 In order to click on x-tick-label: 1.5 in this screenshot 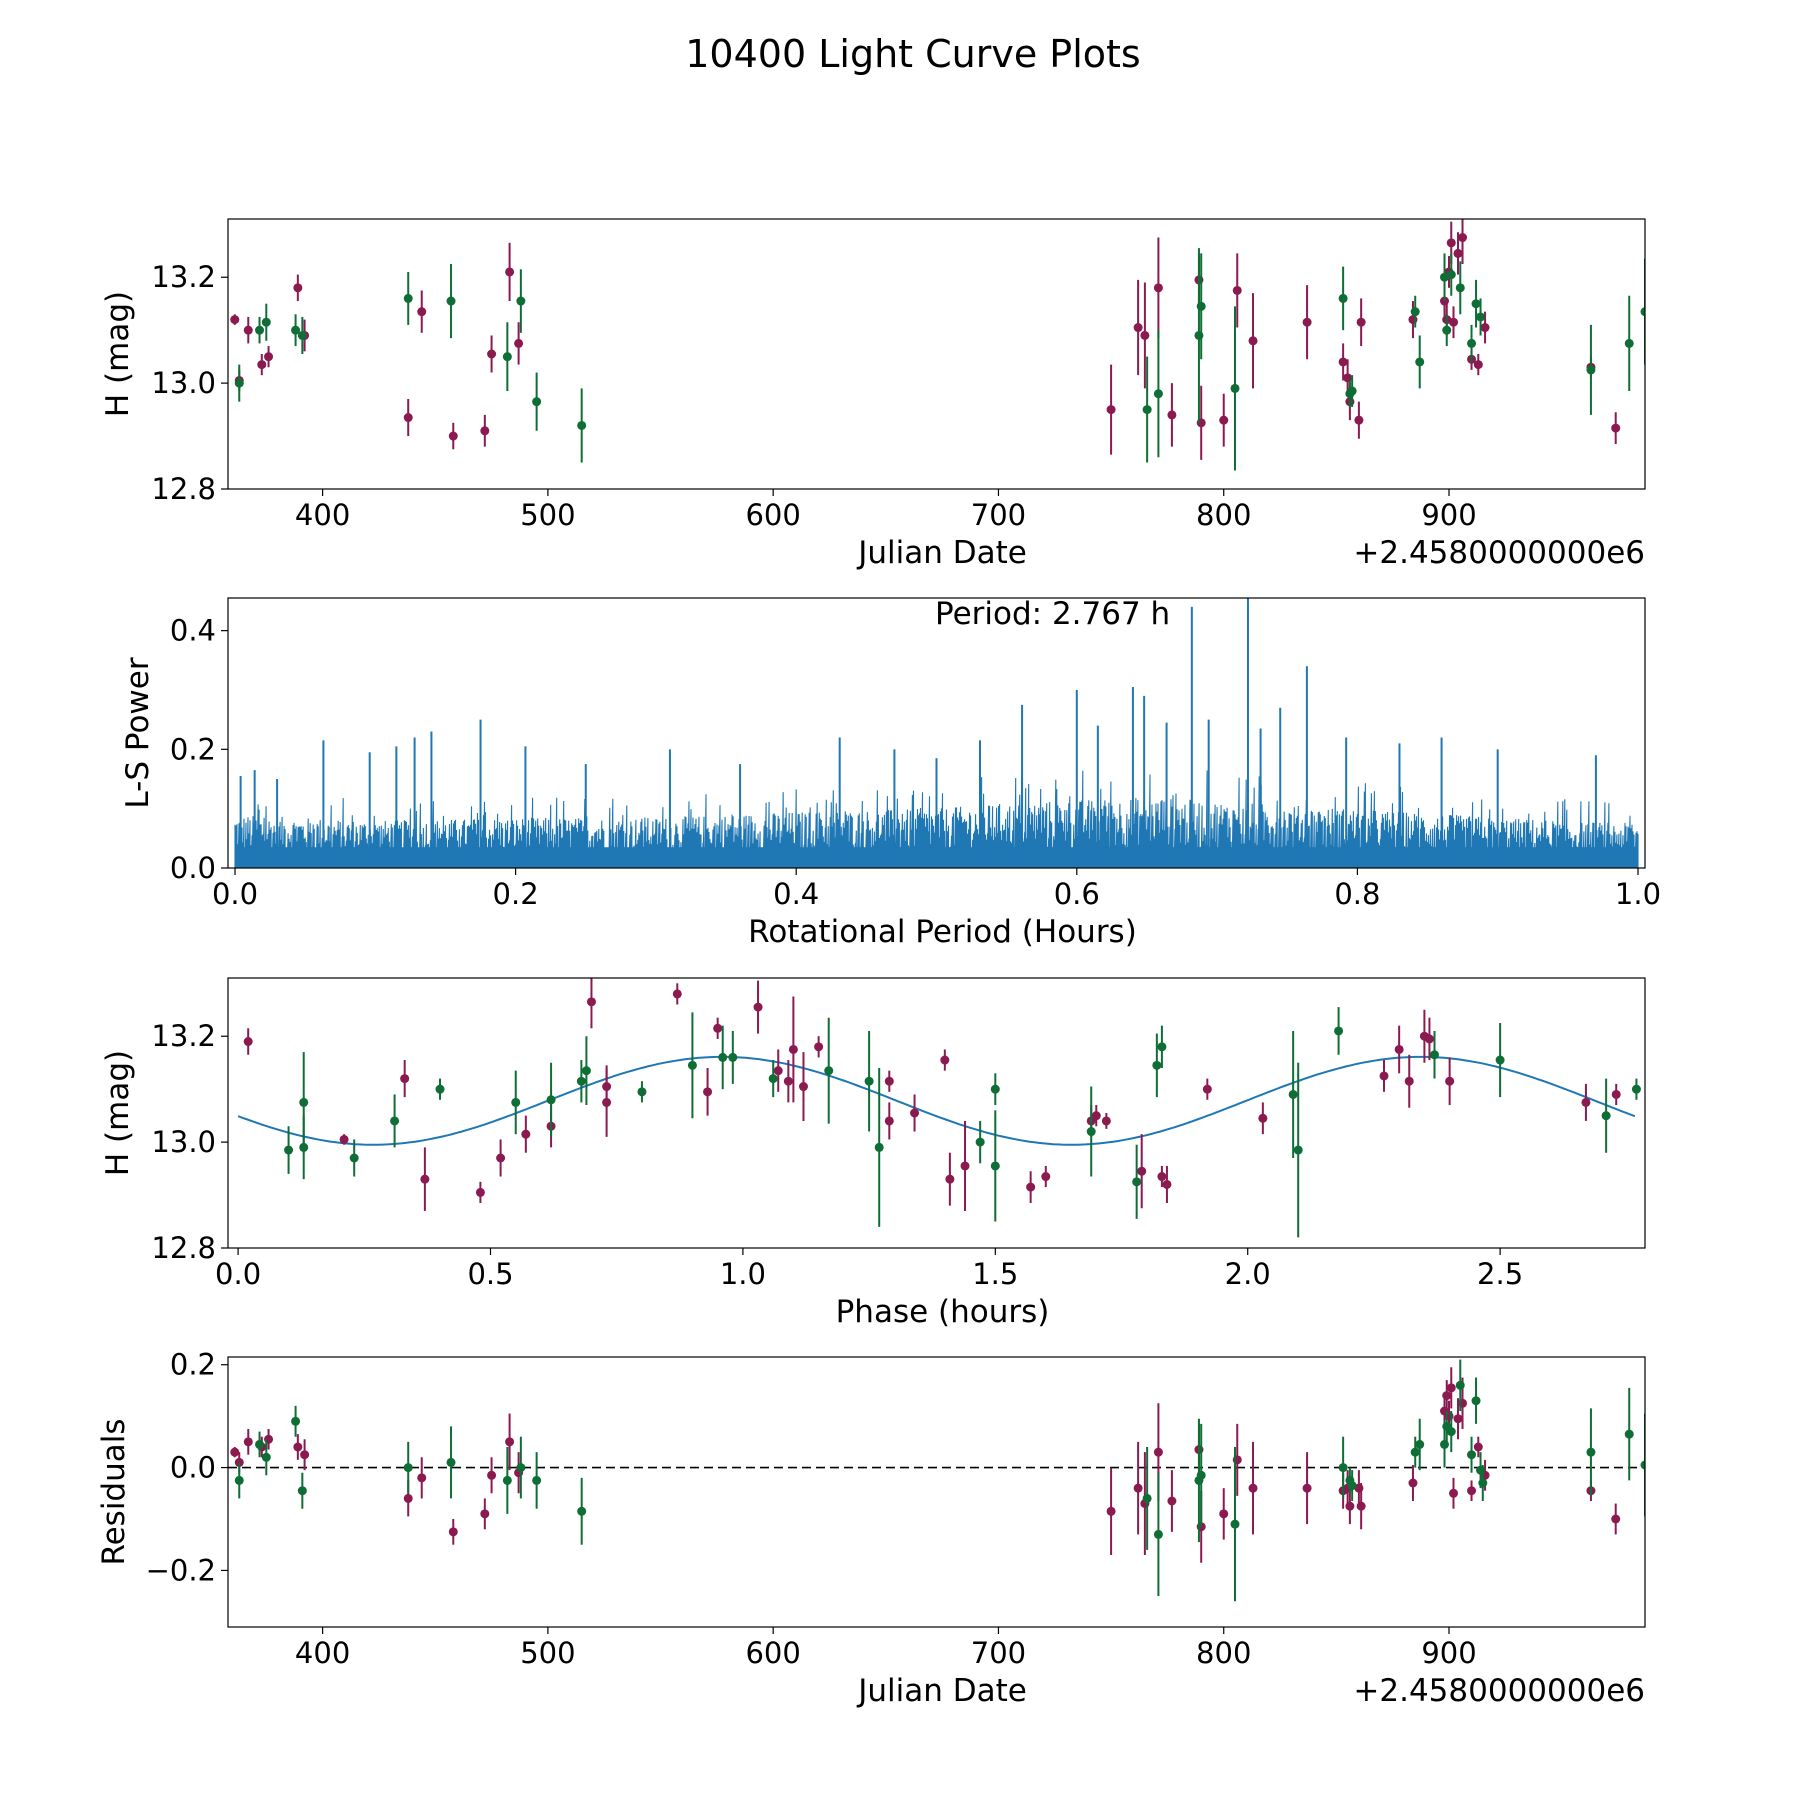, I will do `click(995, 1274)`.